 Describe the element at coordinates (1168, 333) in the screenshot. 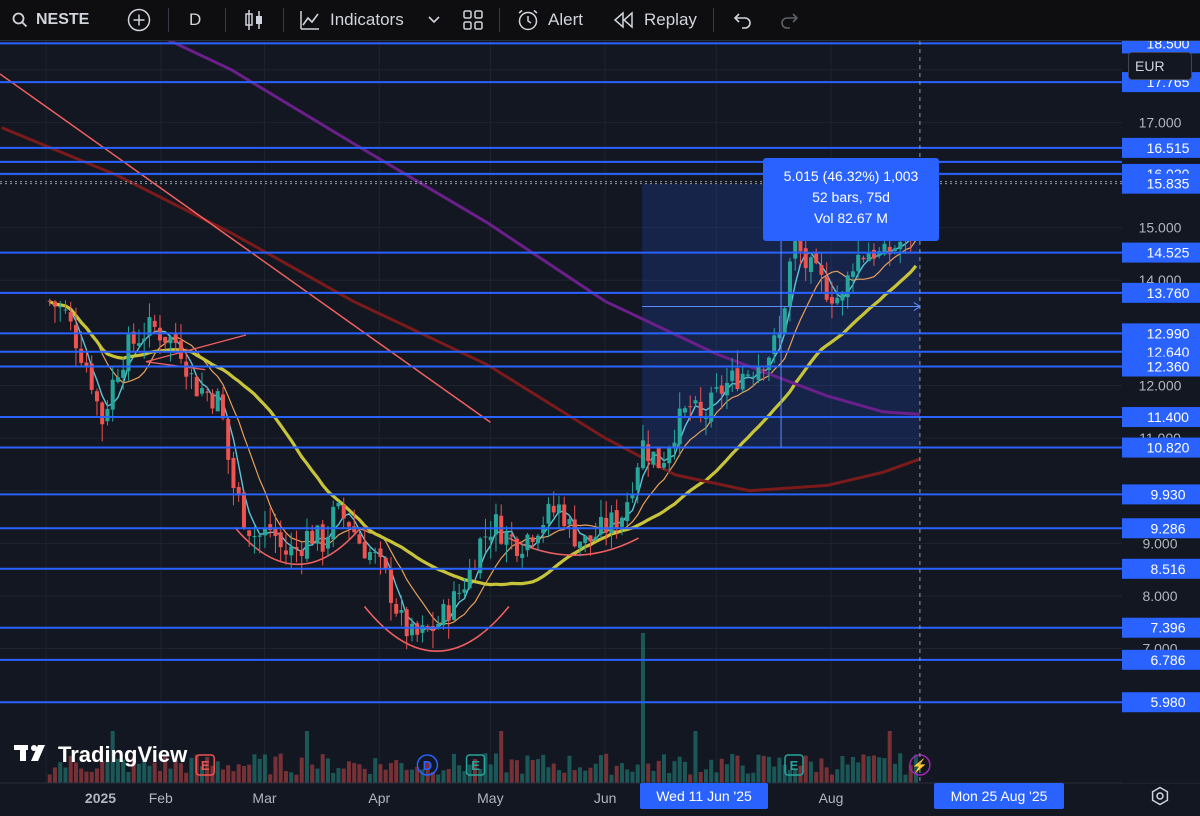

I see `price-level-tag-text: 12.990` at that location.